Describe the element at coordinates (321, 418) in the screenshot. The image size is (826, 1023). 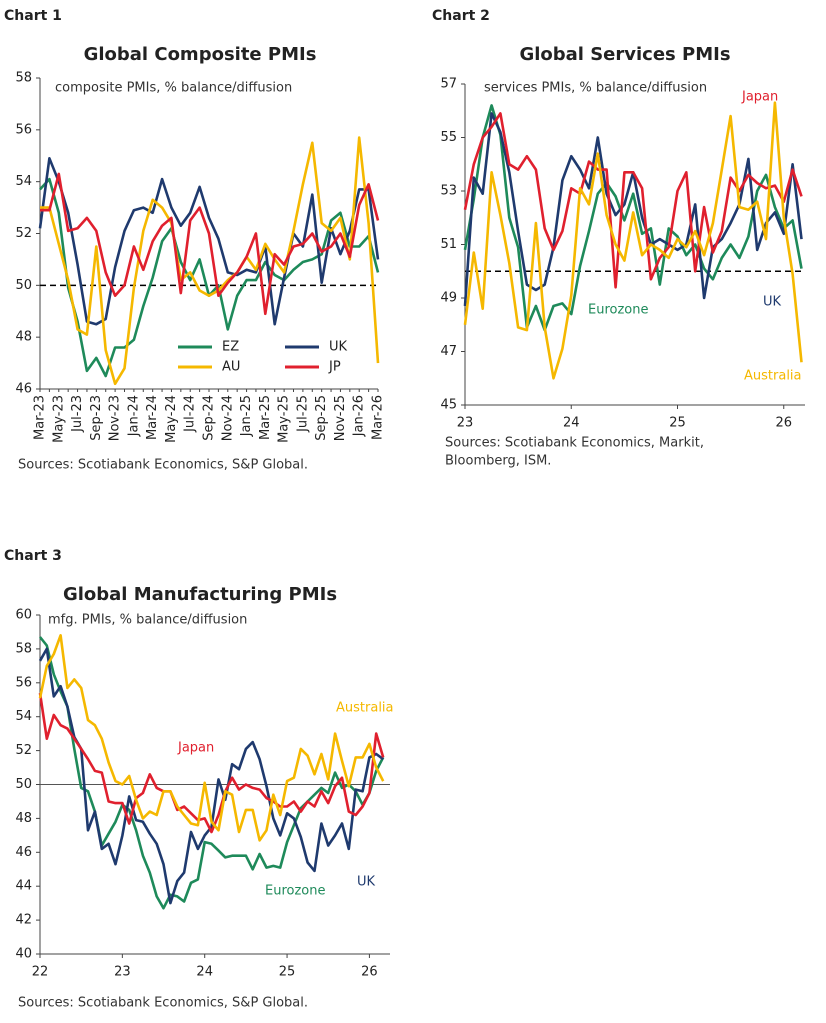
I see `x-tick-label: Sep-25` at that location.